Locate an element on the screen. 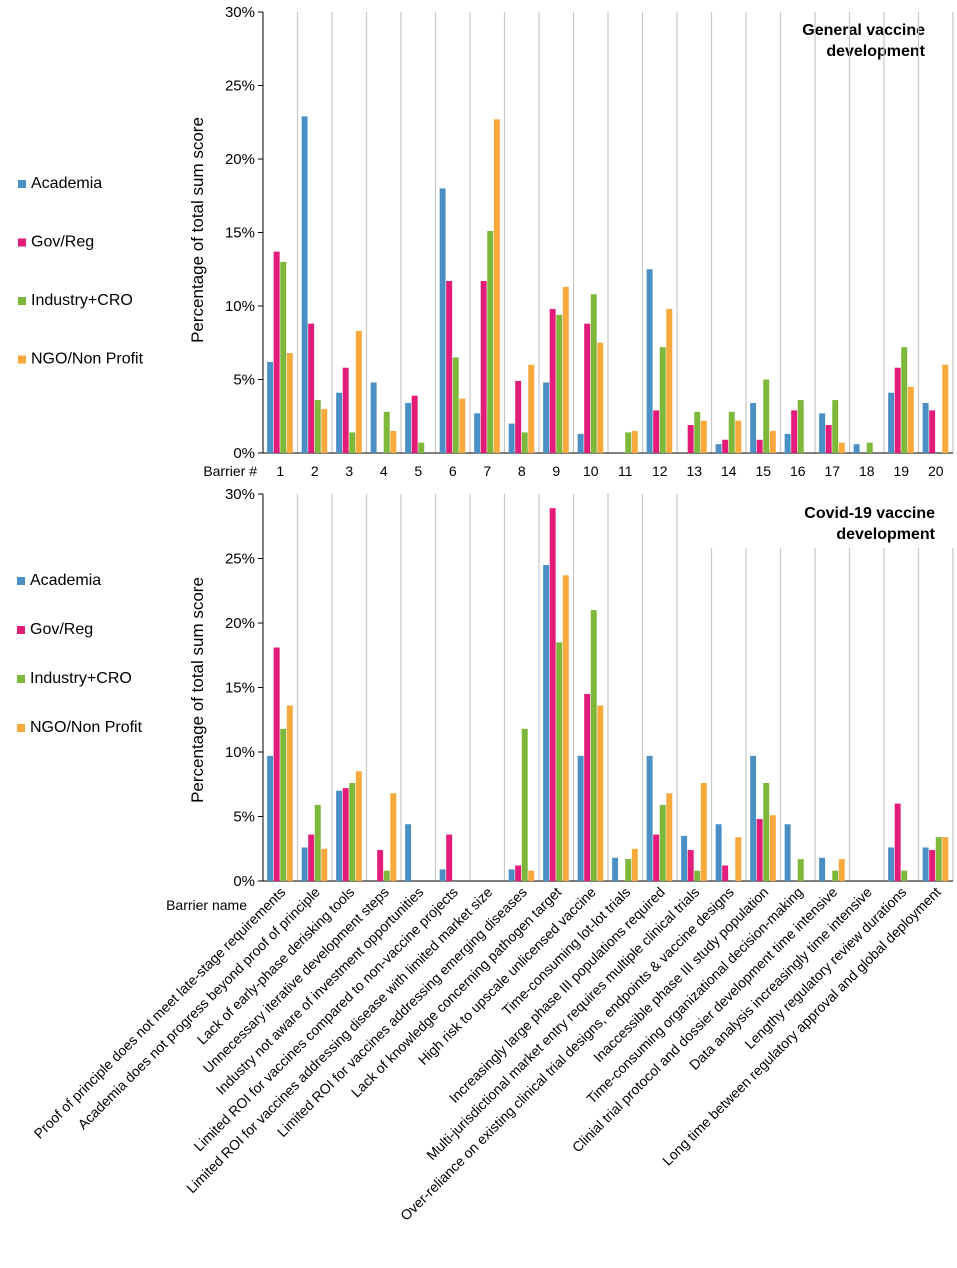 This screenshot has height=1268, width=957. legend-label: Industry+CRO is located at coordinates (82, 300).